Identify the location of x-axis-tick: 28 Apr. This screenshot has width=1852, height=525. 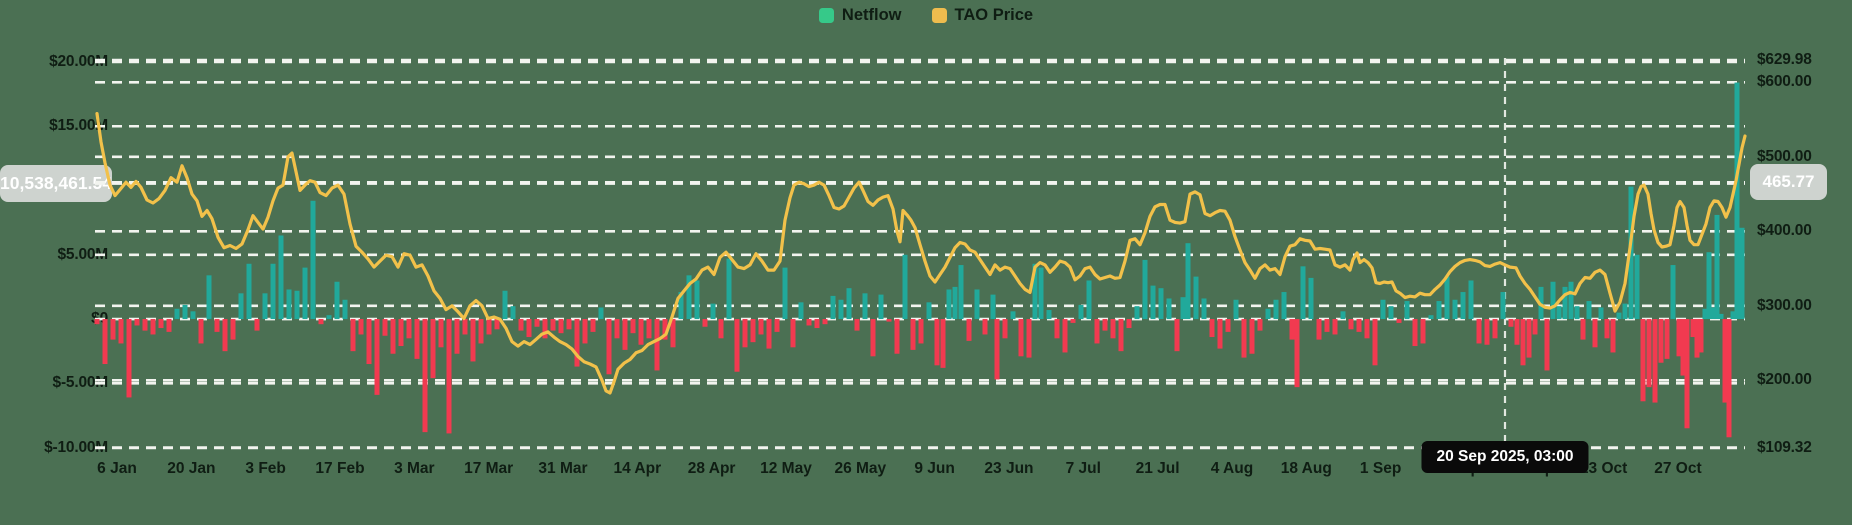
(711, 468).